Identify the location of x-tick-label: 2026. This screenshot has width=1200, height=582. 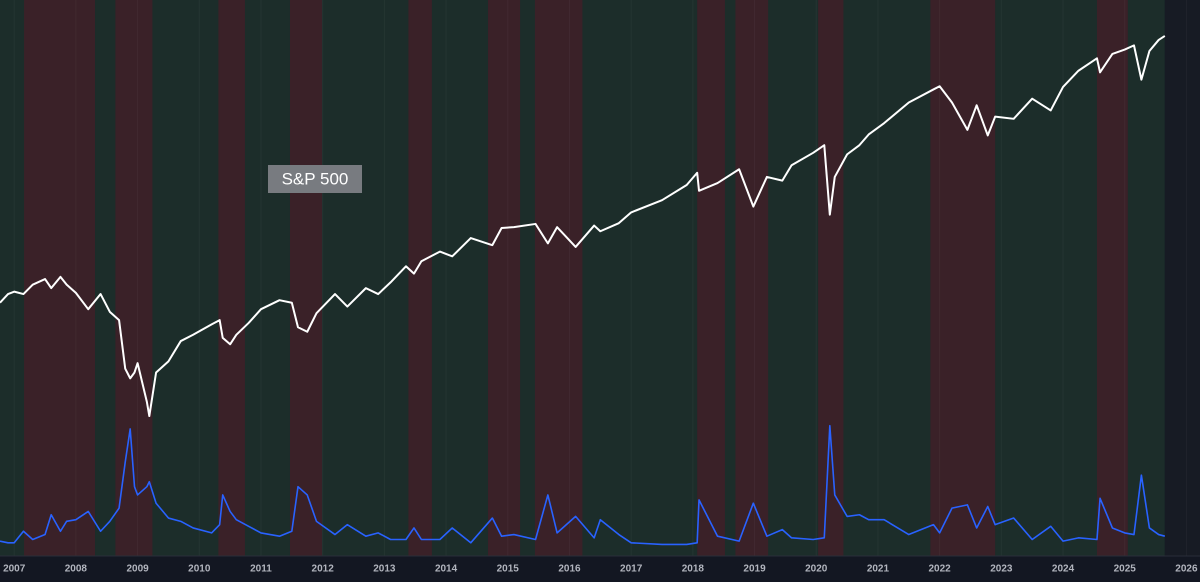
(1186, 569).